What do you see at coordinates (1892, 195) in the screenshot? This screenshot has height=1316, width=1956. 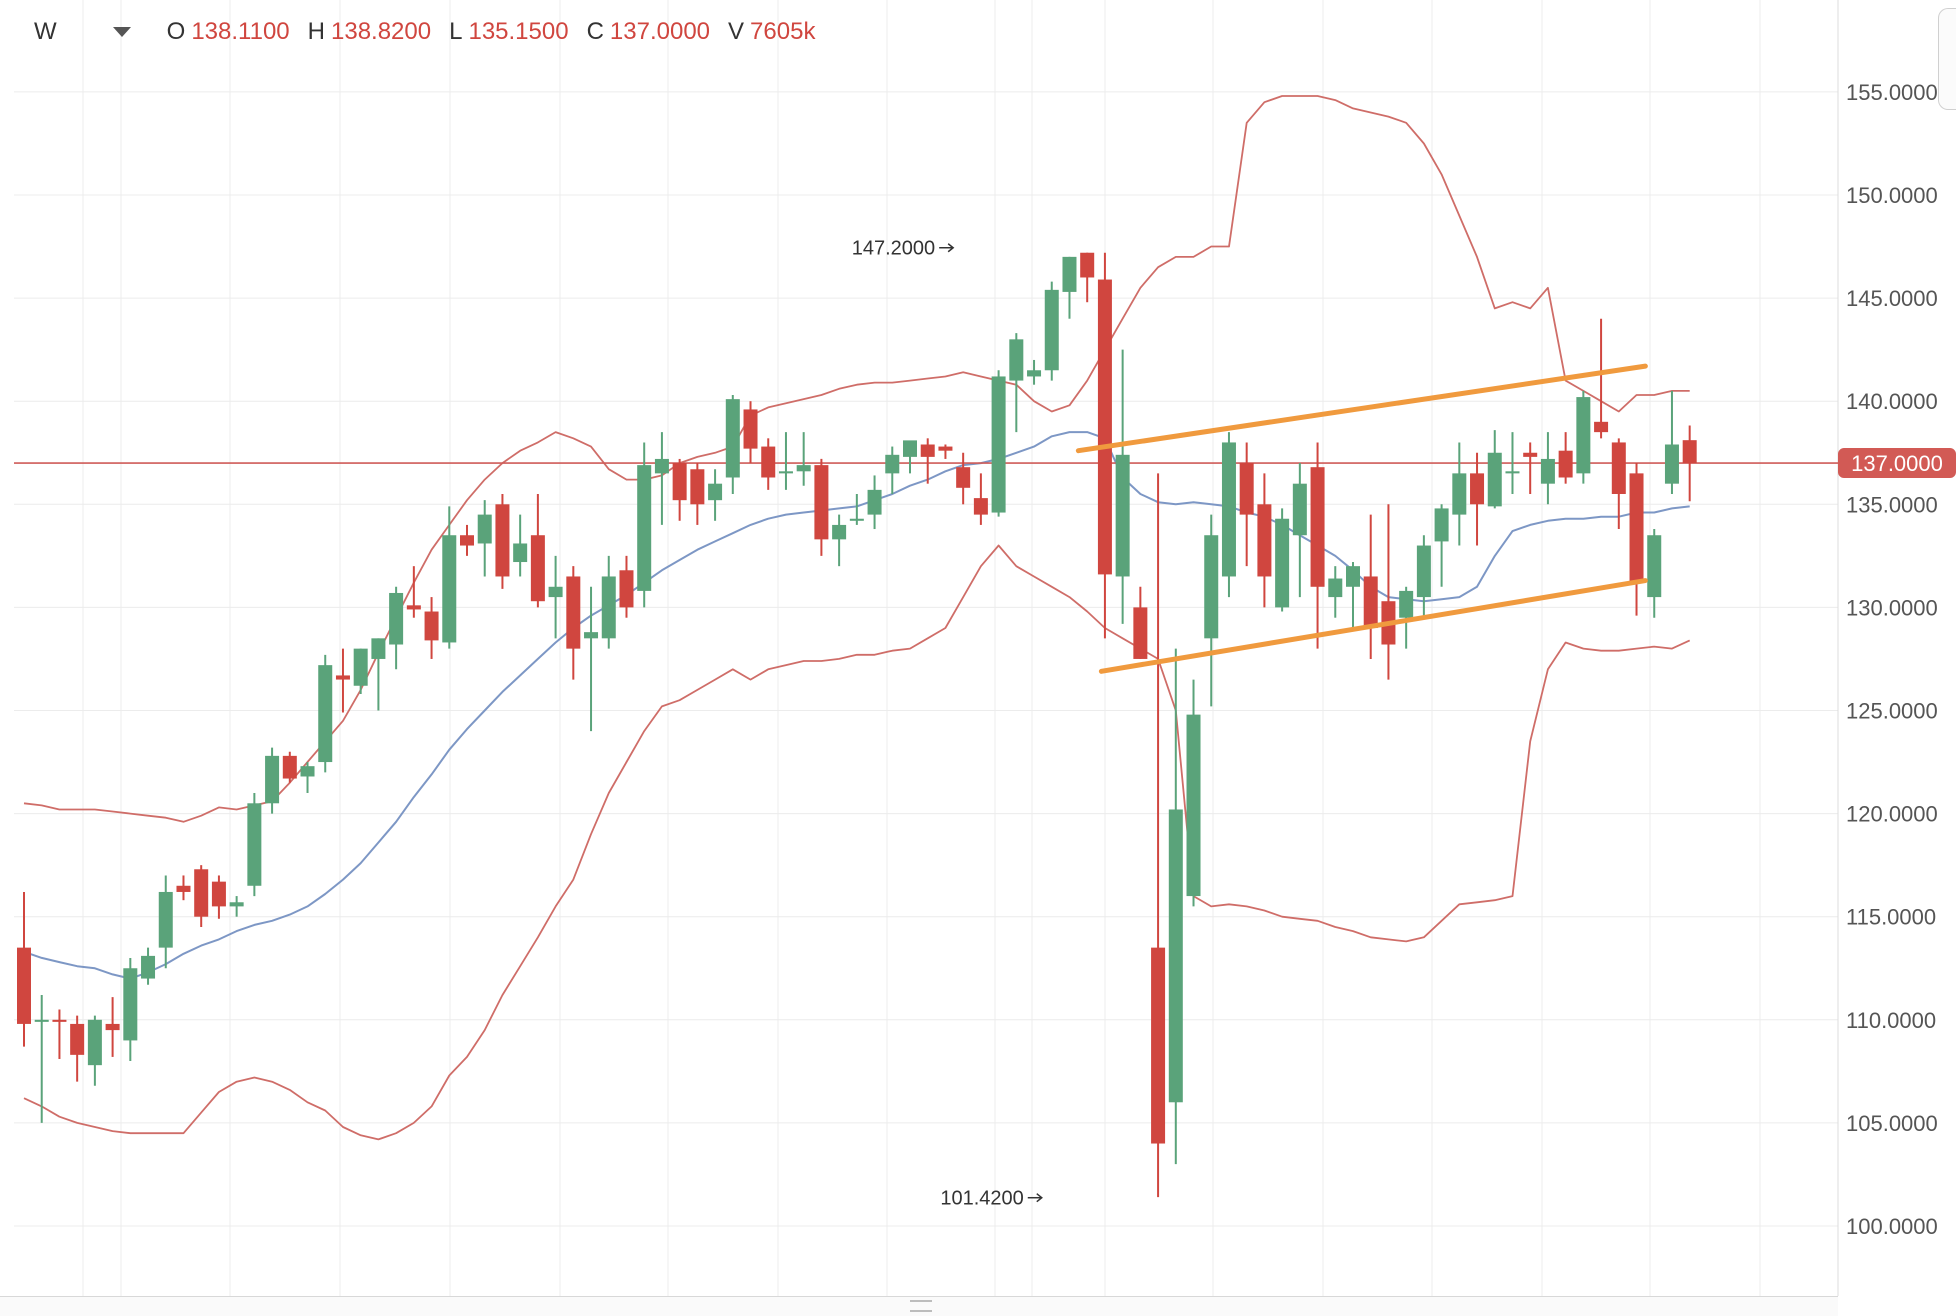 I see `y-tick-label: 150.0000` at bounding box center [1892, 195].